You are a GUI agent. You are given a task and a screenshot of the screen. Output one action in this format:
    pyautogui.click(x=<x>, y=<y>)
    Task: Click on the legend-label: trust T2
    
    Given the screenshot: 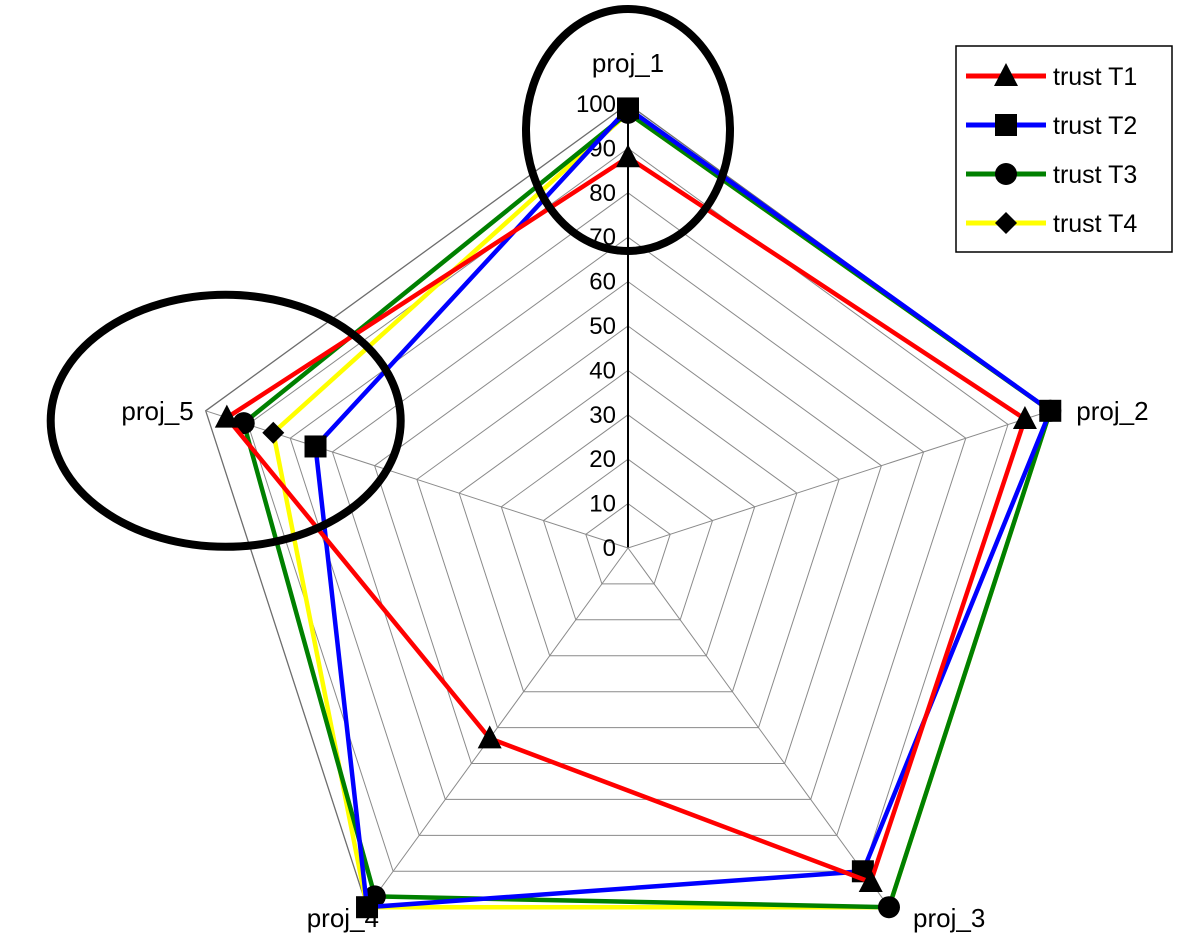 What is the action you would take?
    pyautogui.click(x=1095, y=126)
    